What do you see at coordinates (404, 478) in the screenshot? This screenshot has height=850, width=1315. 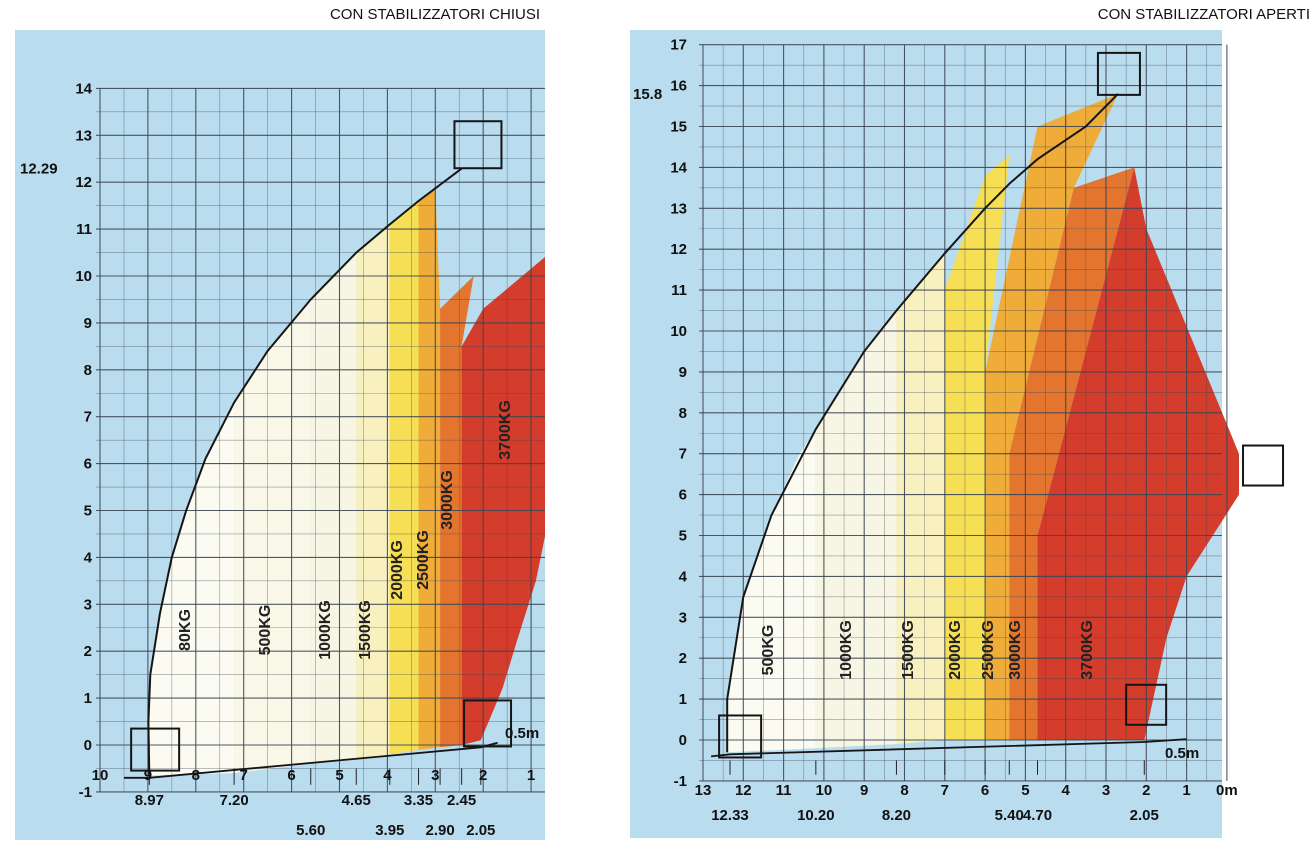 I see `load-zone-2000kg` at bounding box center [404, 478].